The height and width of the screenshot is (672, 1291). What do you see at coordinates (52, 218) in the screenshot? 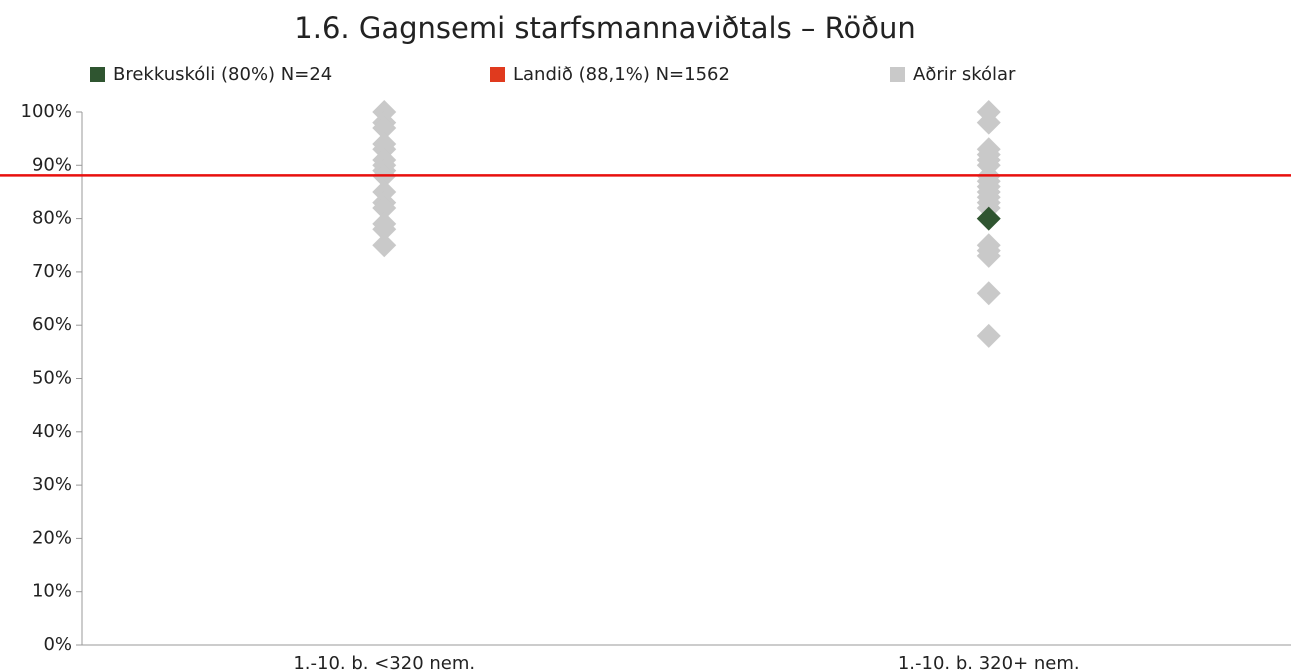
I see `y-tick-label: 80%` at bounding box center [52, 218].